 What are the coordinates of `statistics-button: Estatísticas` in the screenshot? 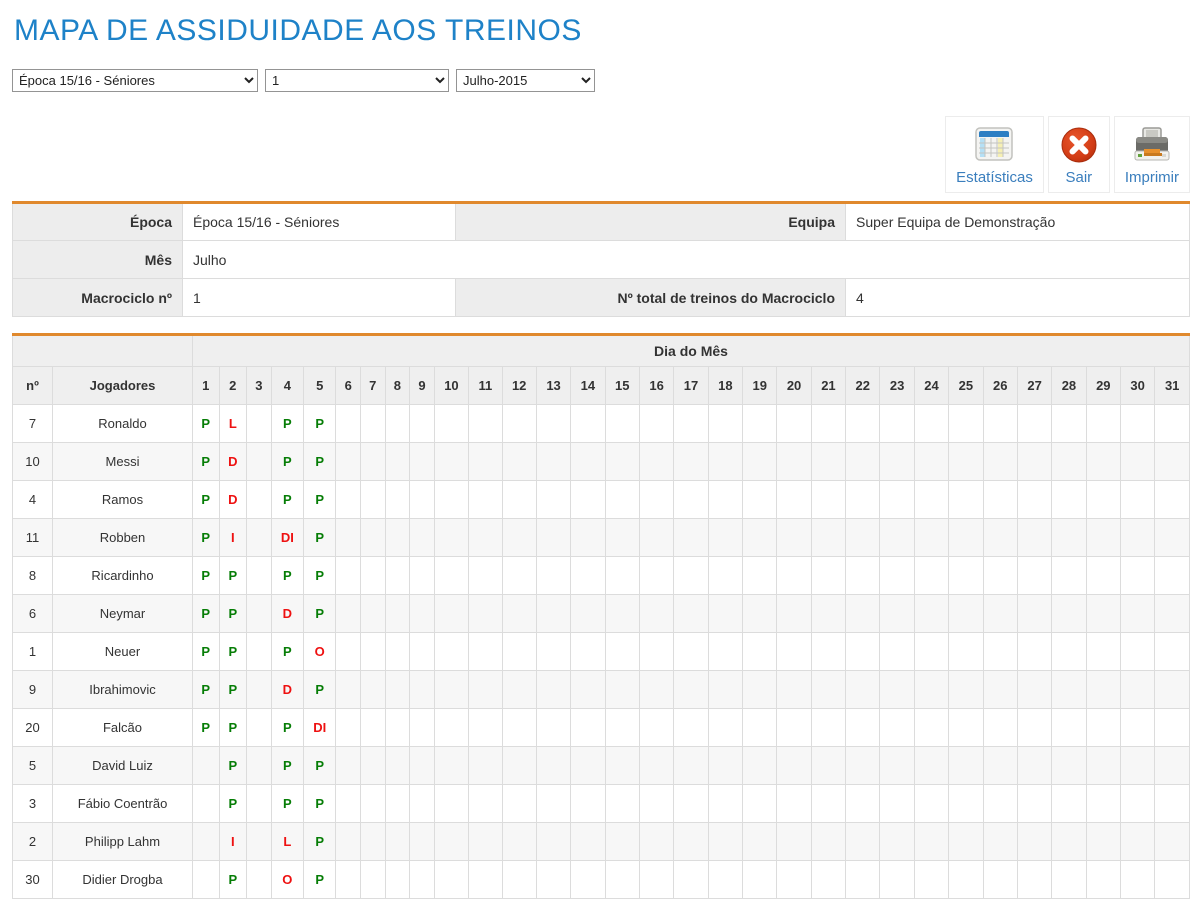 It's located at (994, 154).